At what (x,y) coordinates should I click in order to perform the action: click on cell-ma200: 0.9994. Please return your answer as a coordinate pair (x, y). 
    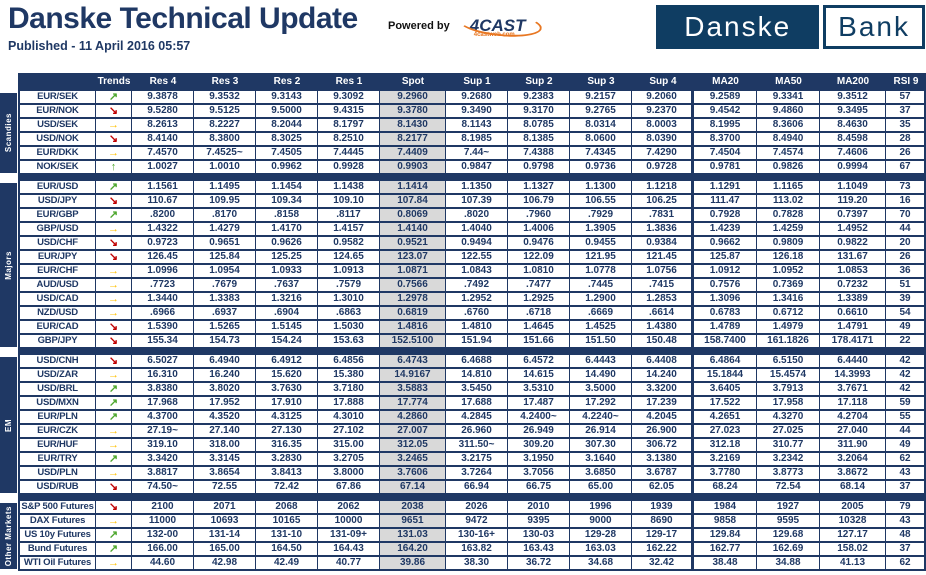
    Looking at the image, I should click on (853, 167).